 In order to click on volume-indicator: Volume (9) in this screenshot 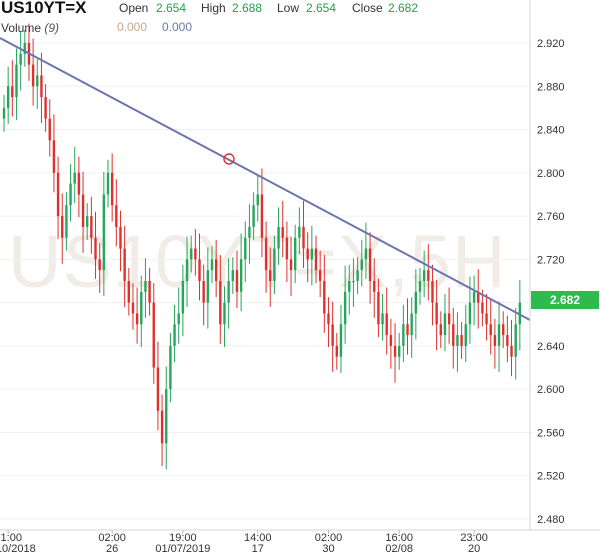, I will do `click(30, 28)`.